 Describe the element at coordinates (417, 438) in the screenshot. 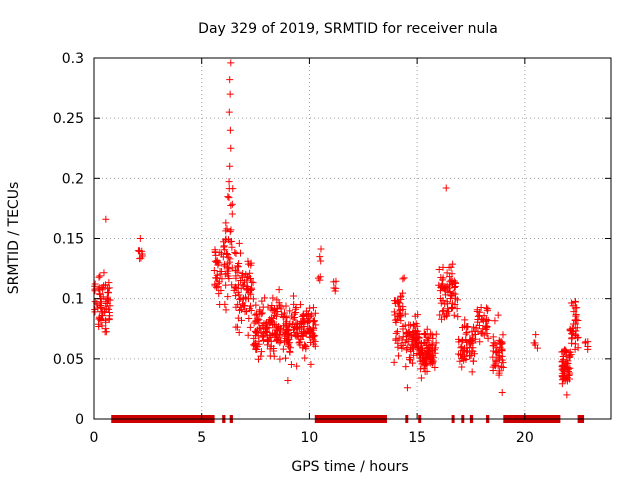

I see `x-tick-label: 15` at that location.